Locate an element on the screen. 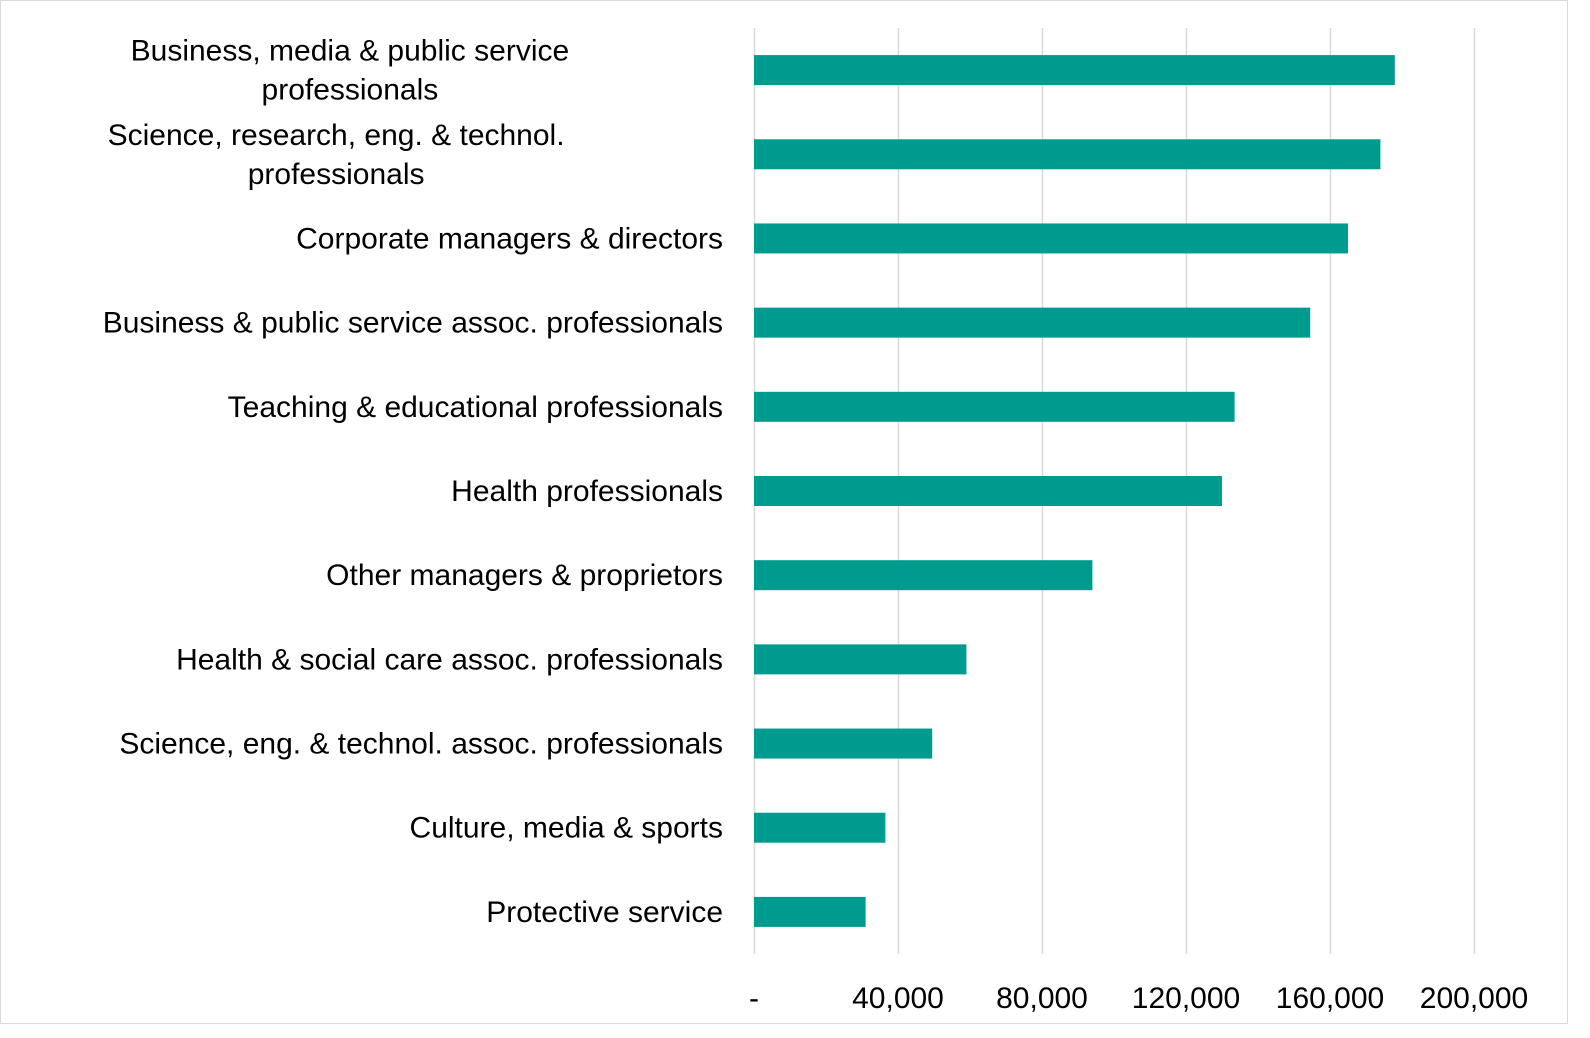 Image resolution: width=1590 pixels, height=1038 pixels. x-tick-label: 160,000 is located at coordinates (1330, 998).